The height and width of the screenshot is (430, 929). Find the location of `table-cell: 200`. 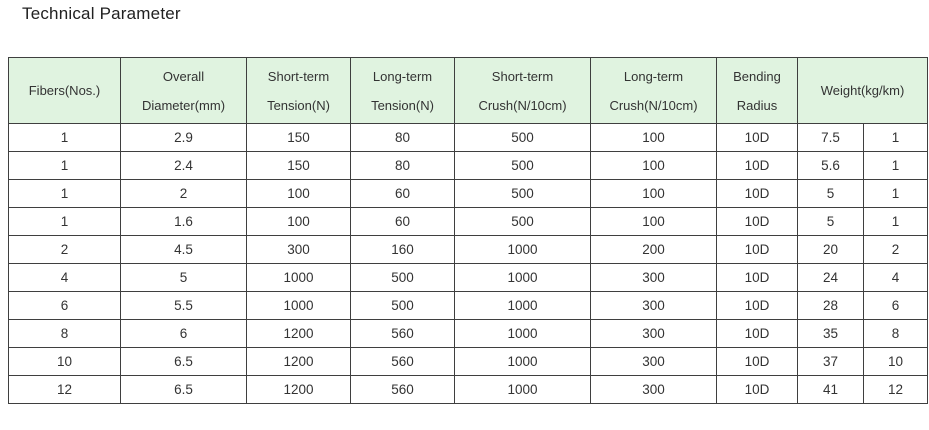

table-cell: 200 is located at coordinates (653, 249).